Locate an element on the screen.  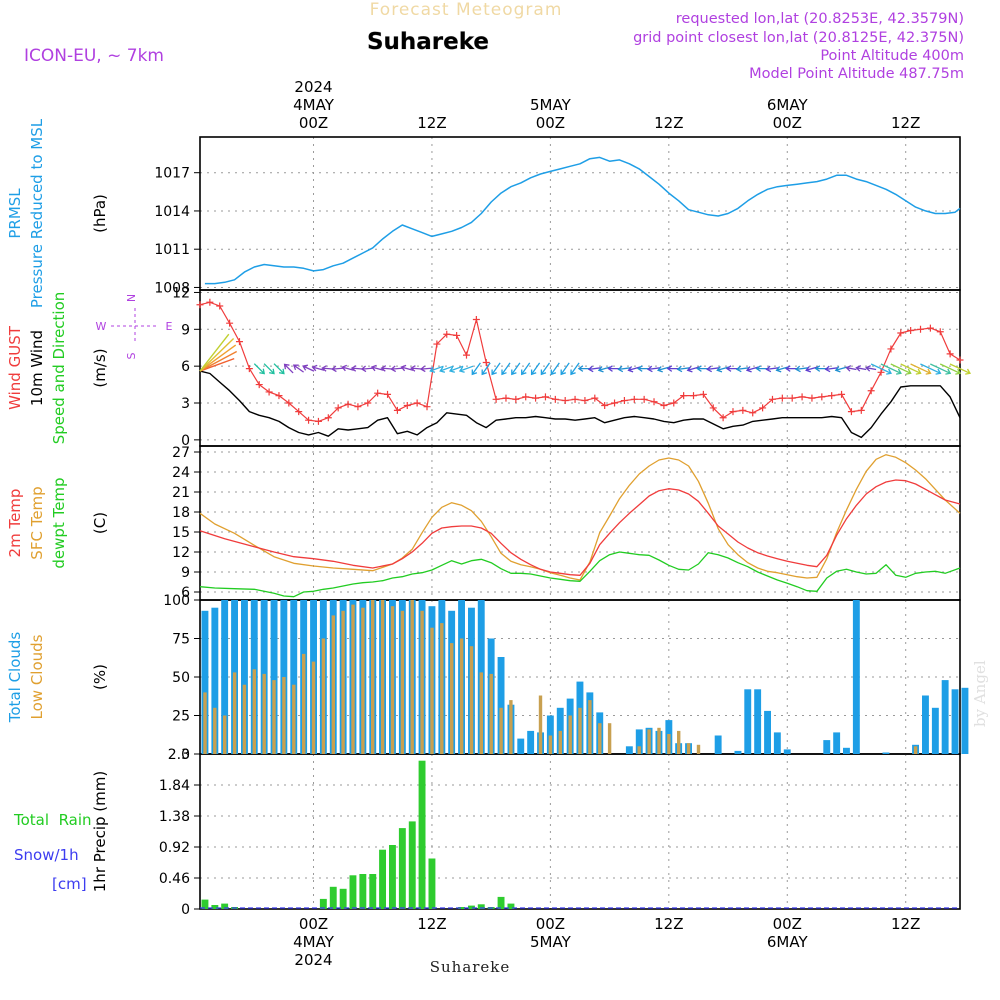
y-tick-label: 0 is located at coordinates (185, 441).